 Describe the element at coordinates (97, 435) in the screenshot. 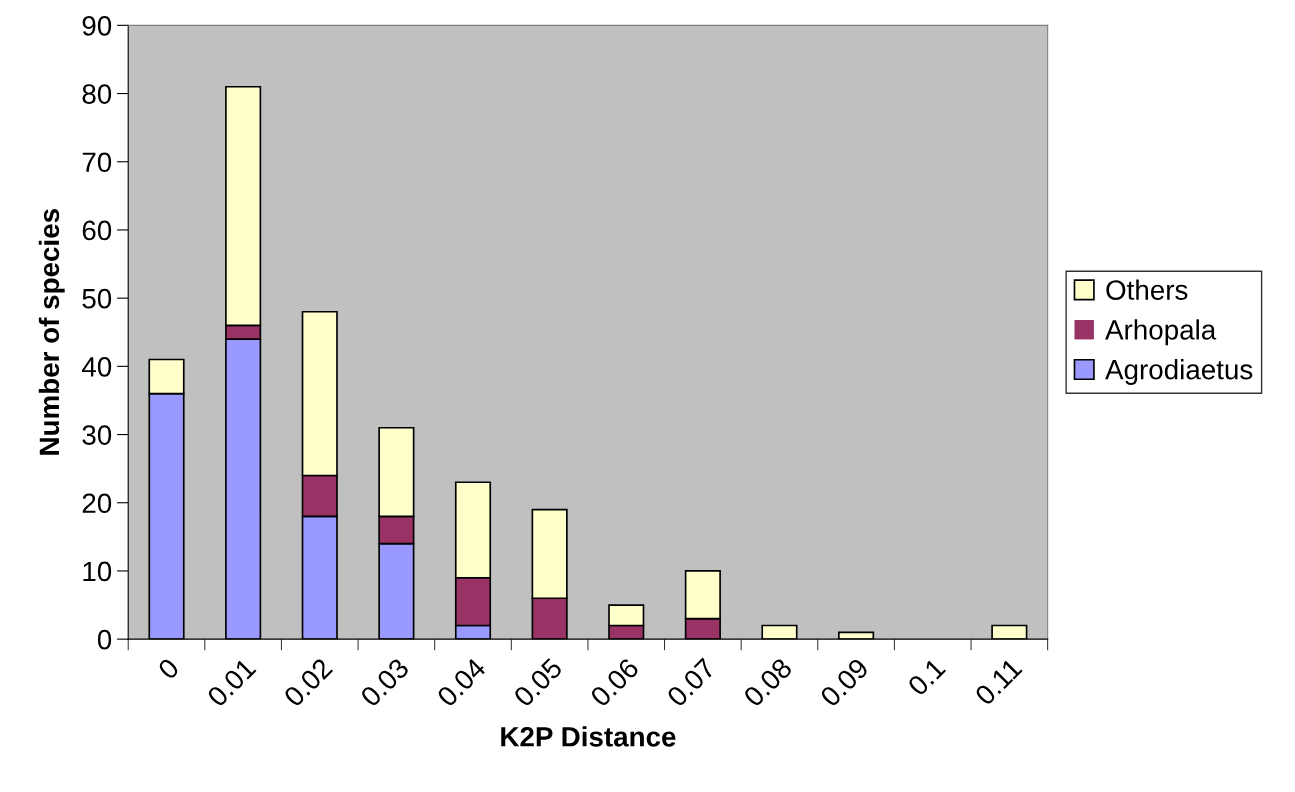

I see `y-tick-label: 30` at that location.